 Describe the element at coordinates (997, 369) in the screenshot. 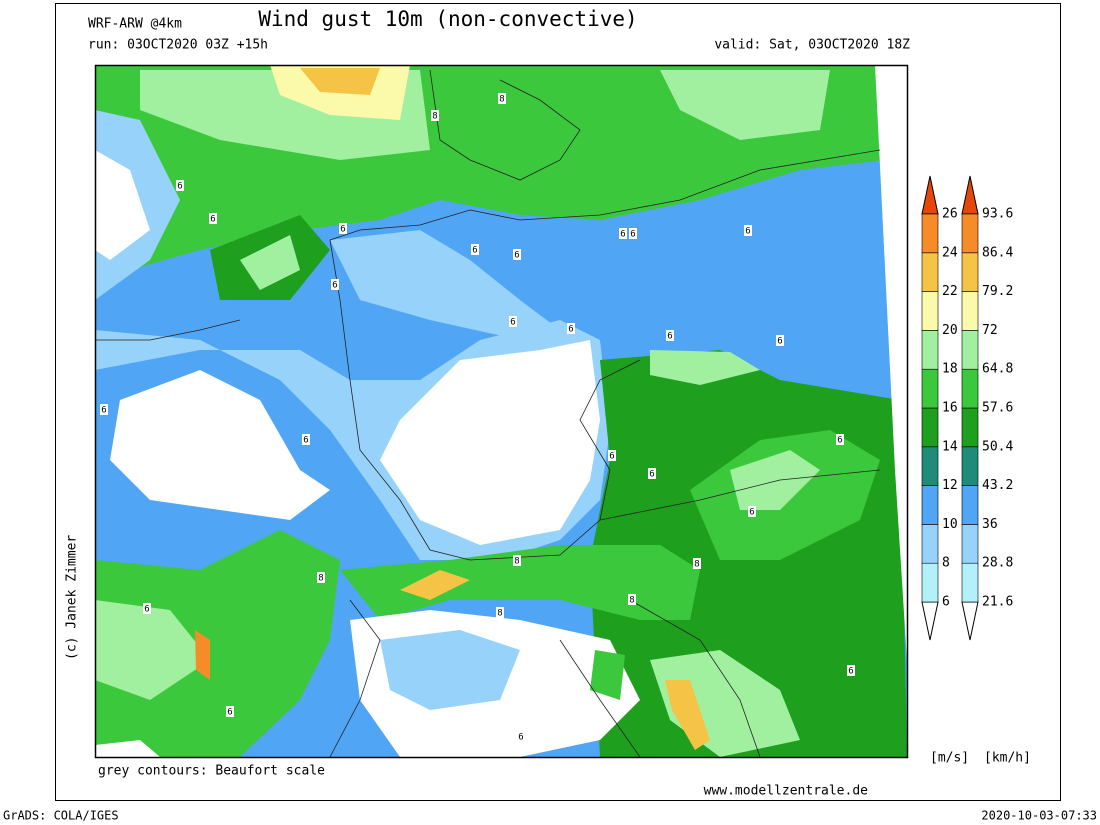

I see `colorbar-tick-label: 64.8` at that location.